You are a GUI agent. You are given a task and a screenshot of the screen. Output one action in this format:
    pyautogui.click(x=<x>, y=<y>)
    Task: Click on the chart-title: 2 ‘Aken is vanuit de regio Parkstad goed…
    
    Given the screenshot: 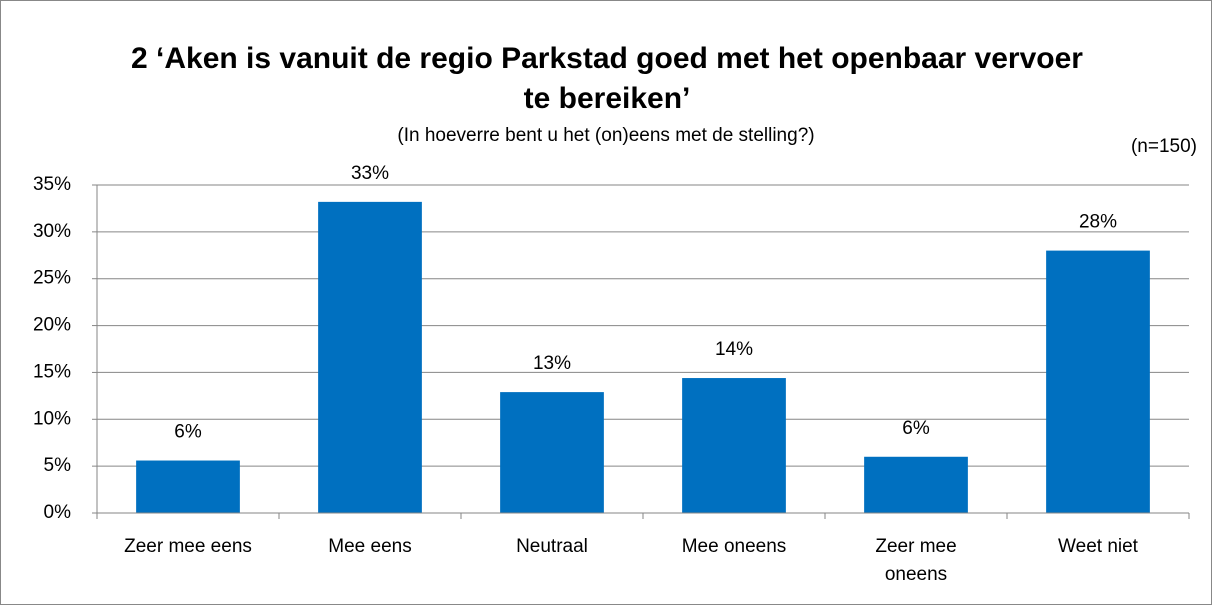 What is the action you would take?
    pyautogui.click(x=607, y=78)
    